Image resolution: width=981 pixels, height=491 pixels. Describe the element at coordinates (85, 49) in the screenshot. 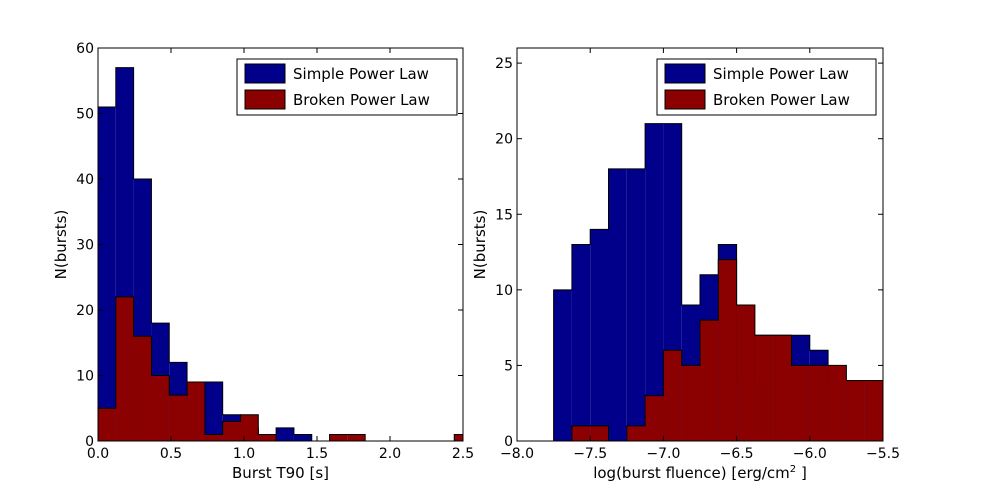

I see `y-tick-label: 60` at that location.